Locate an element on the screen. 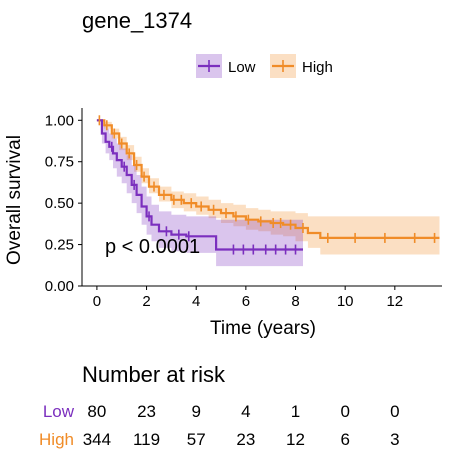 The image size is (455, 459). risk-count-high: 6 is located at coordinates (344, 439).